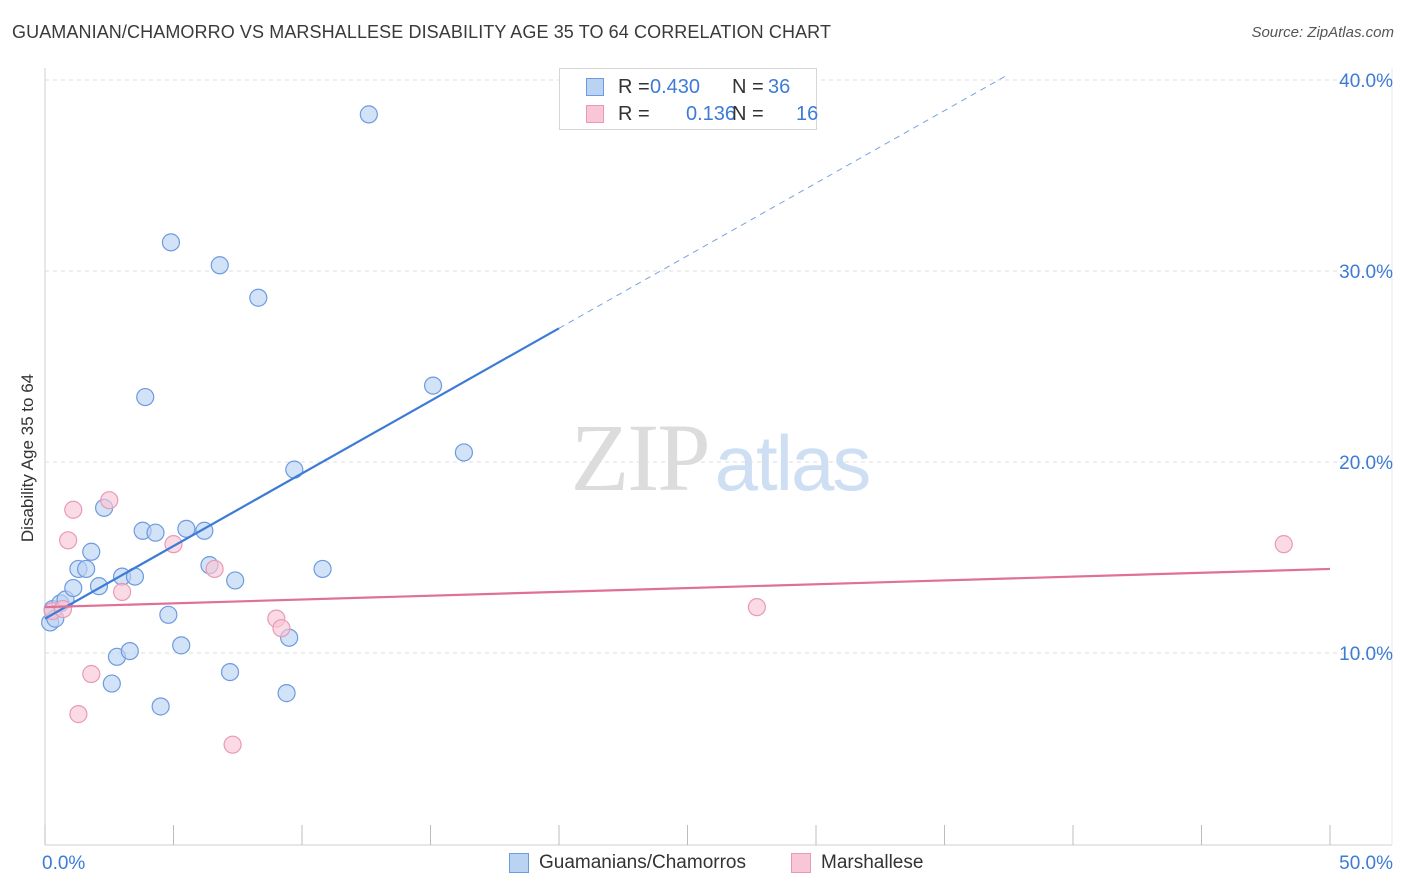 This screenshot has height=892, width=1406. What do you see at coordinates (1322, 32) in the screenshot?
I see `source-label: Source: ZipAtlas.com` at bounding box center [1322, 32].